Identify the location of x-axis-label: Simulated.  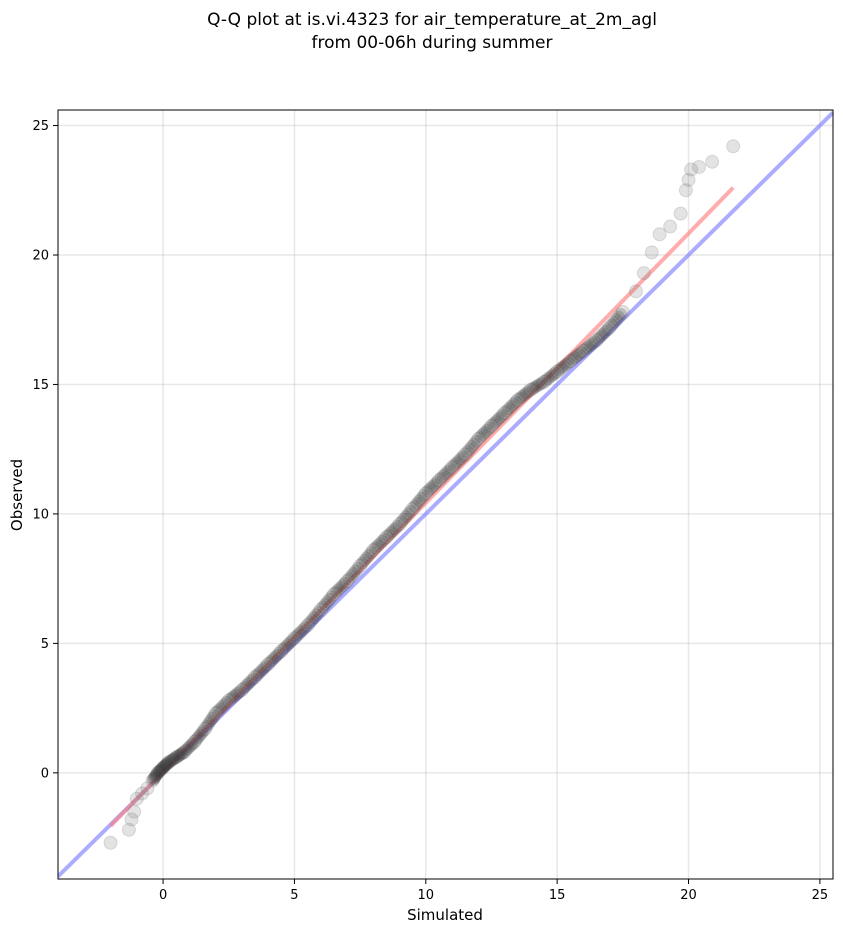
(445, 915).